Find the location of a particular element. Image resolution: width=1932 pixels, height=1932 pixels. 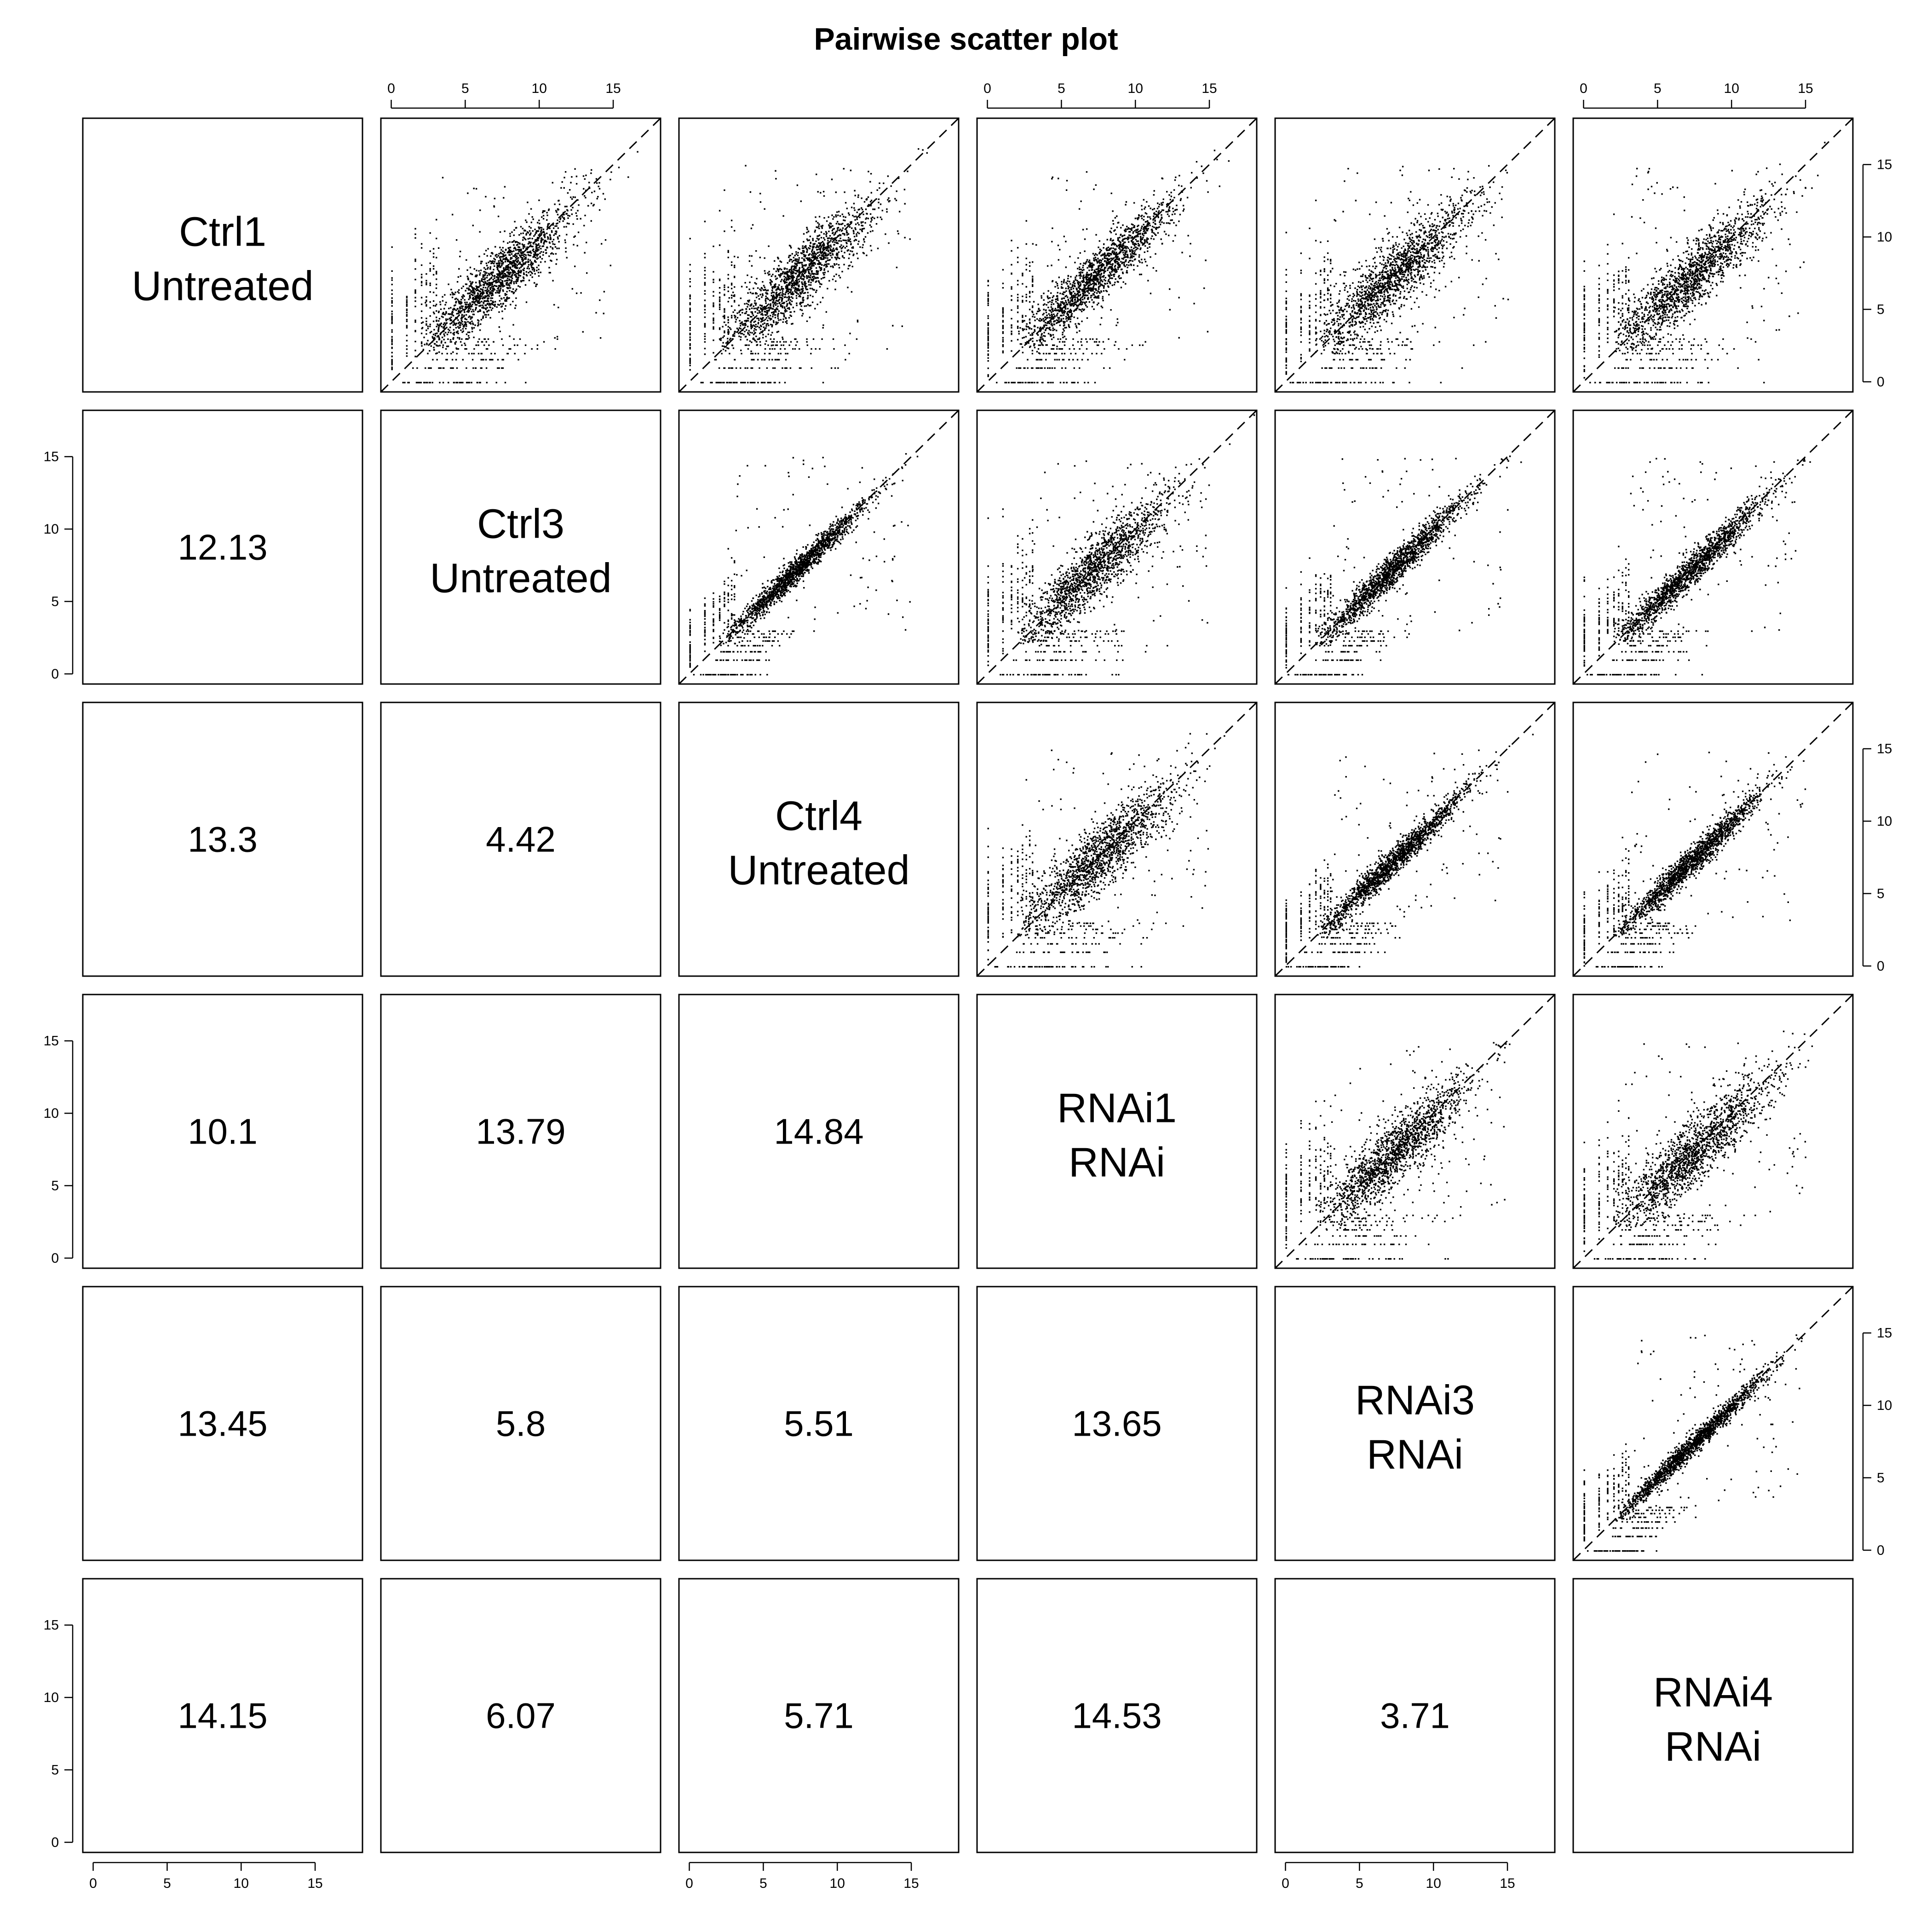

panel-r2-c5 is located at coordinates (1415, 547).